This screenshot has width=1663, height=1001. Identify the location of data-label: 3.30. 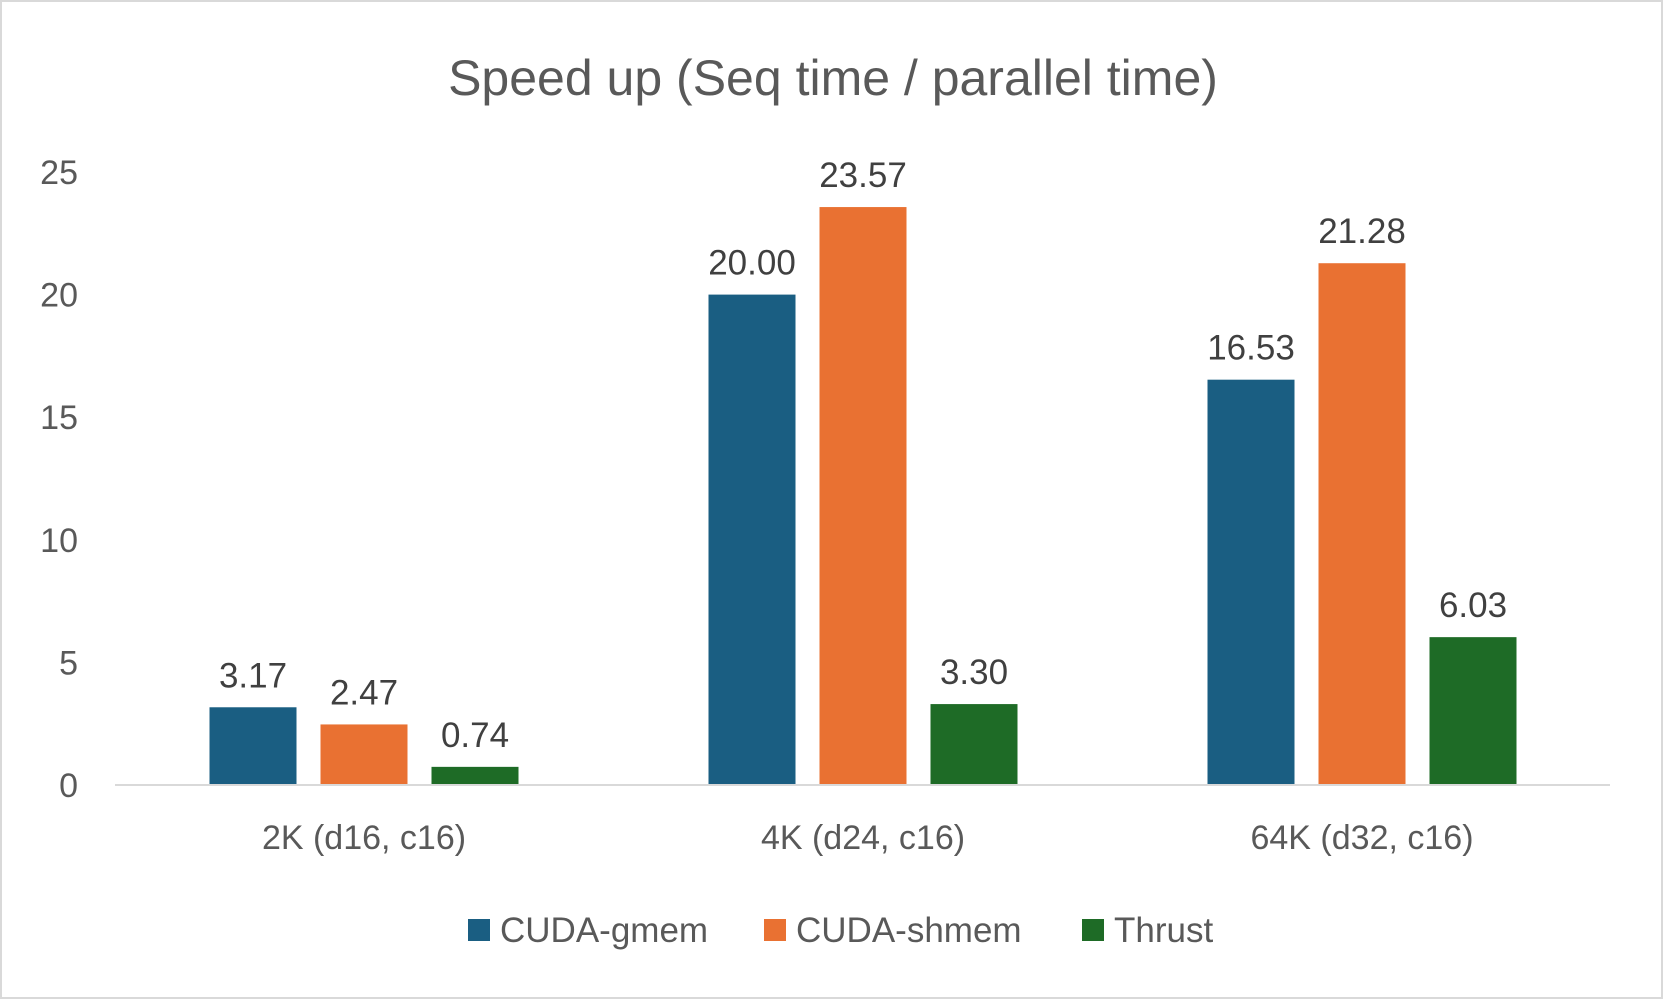
(974, 672).